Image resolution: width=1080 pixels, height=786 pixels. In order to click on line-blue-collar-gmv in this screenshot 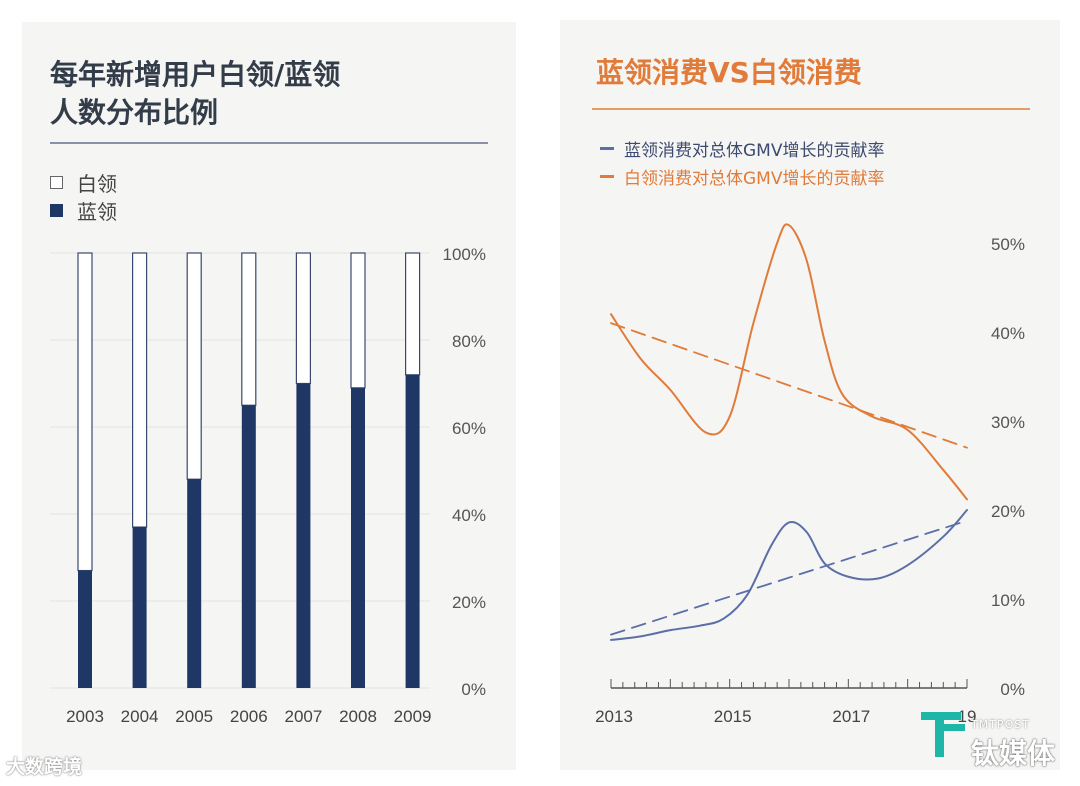, I will do `click(789, 575)`.